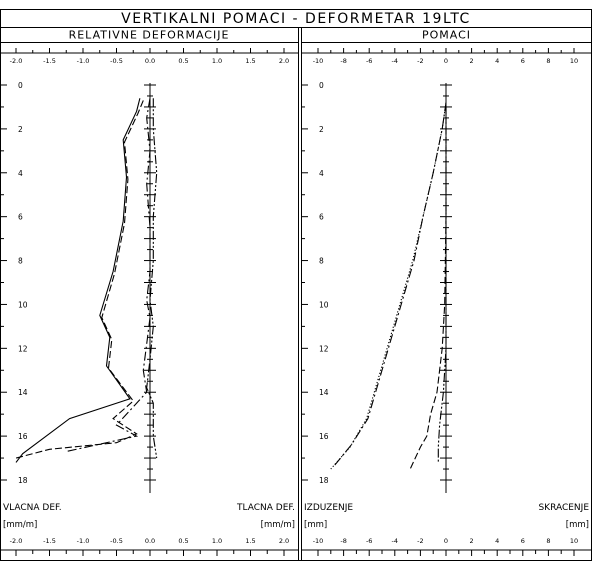 This screenshot has width=592, height=561. What do you see at coordinates (420, 61) in the screenshot?
I see `top-tick-label: -2` at bounding box center [420, 61].